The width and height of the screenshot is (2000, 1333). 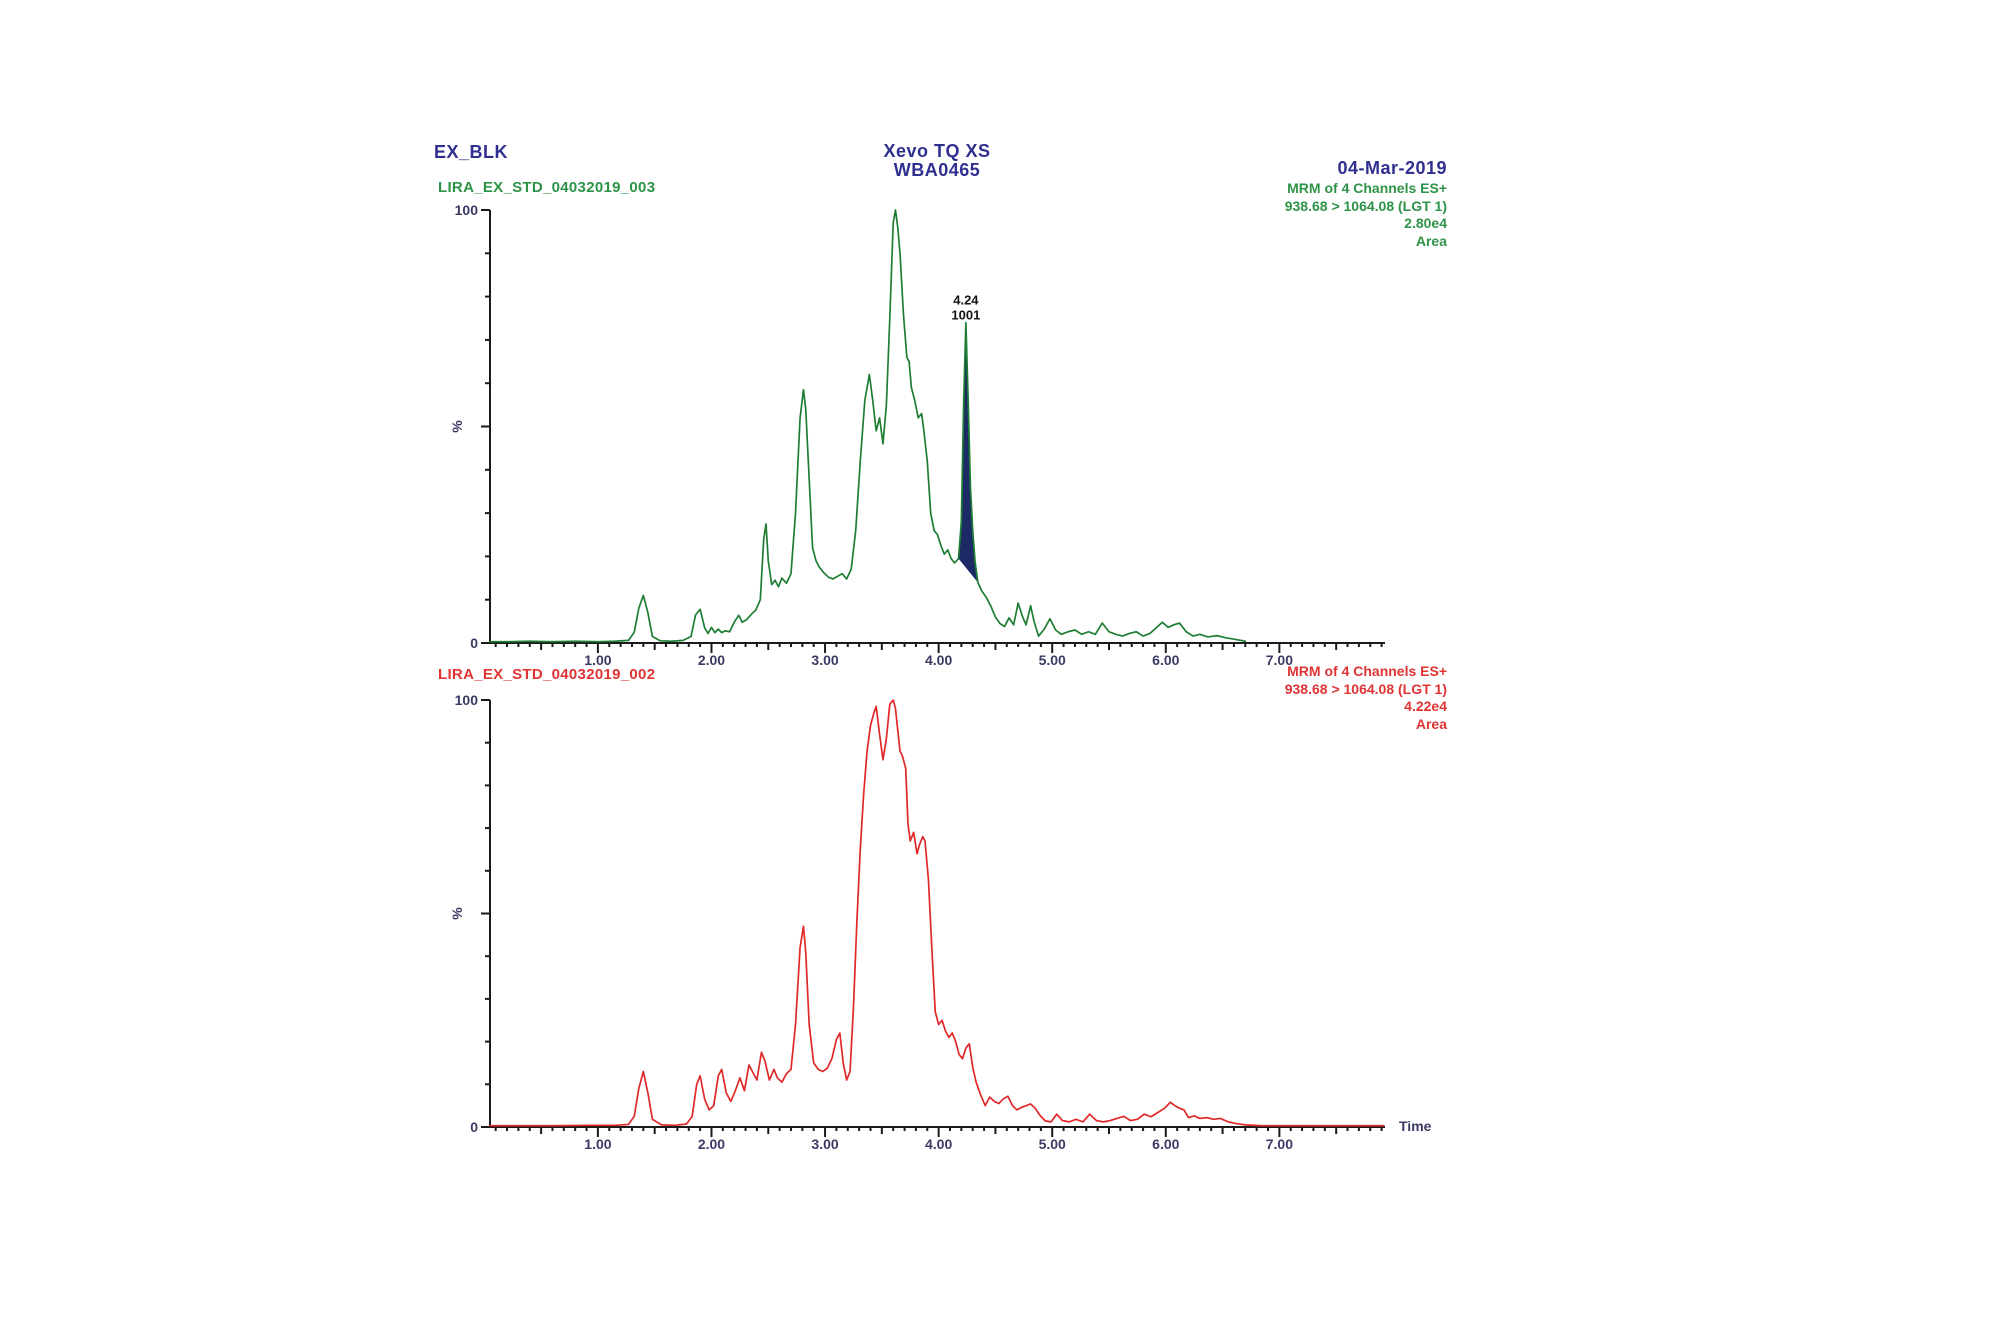 What do you see at coordinates (965, 315) in the screenshot?
I see `peak-area-label: 1001` at bounding box center [965, 315].